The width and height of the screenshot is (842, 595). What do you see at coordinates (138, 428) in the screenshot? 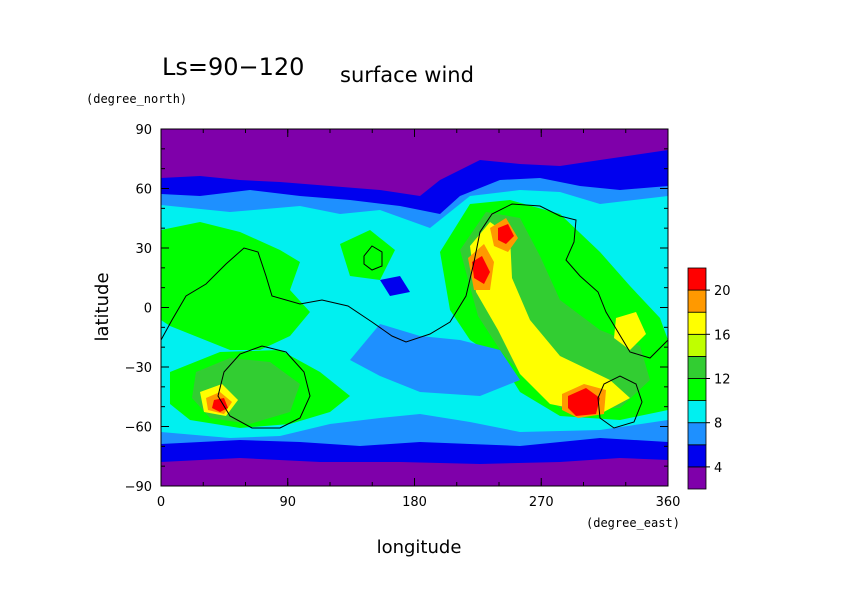
I see `y-tick-label: −60` at bounding box center [138, 428].